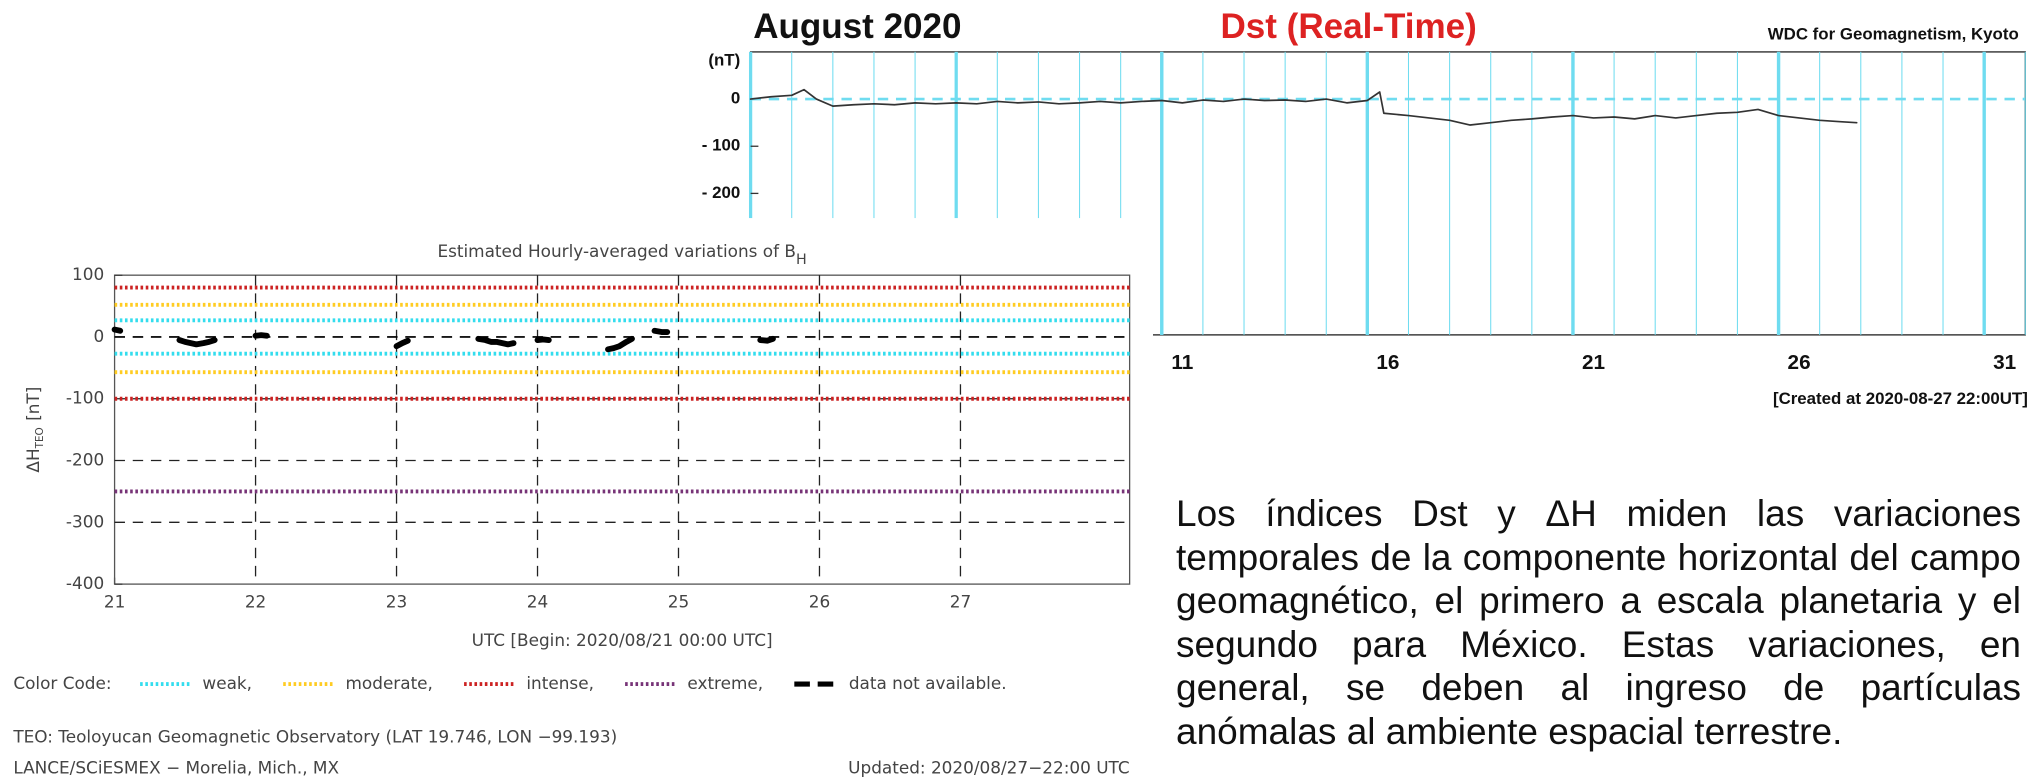 The height and width of the screenshot is (784, 2036). What do you see at coordinates (988, 767) in the screenshot?
I see `updated: Updated: 2020/08/27−22:00 UTC` at bounding box center [988, 767].